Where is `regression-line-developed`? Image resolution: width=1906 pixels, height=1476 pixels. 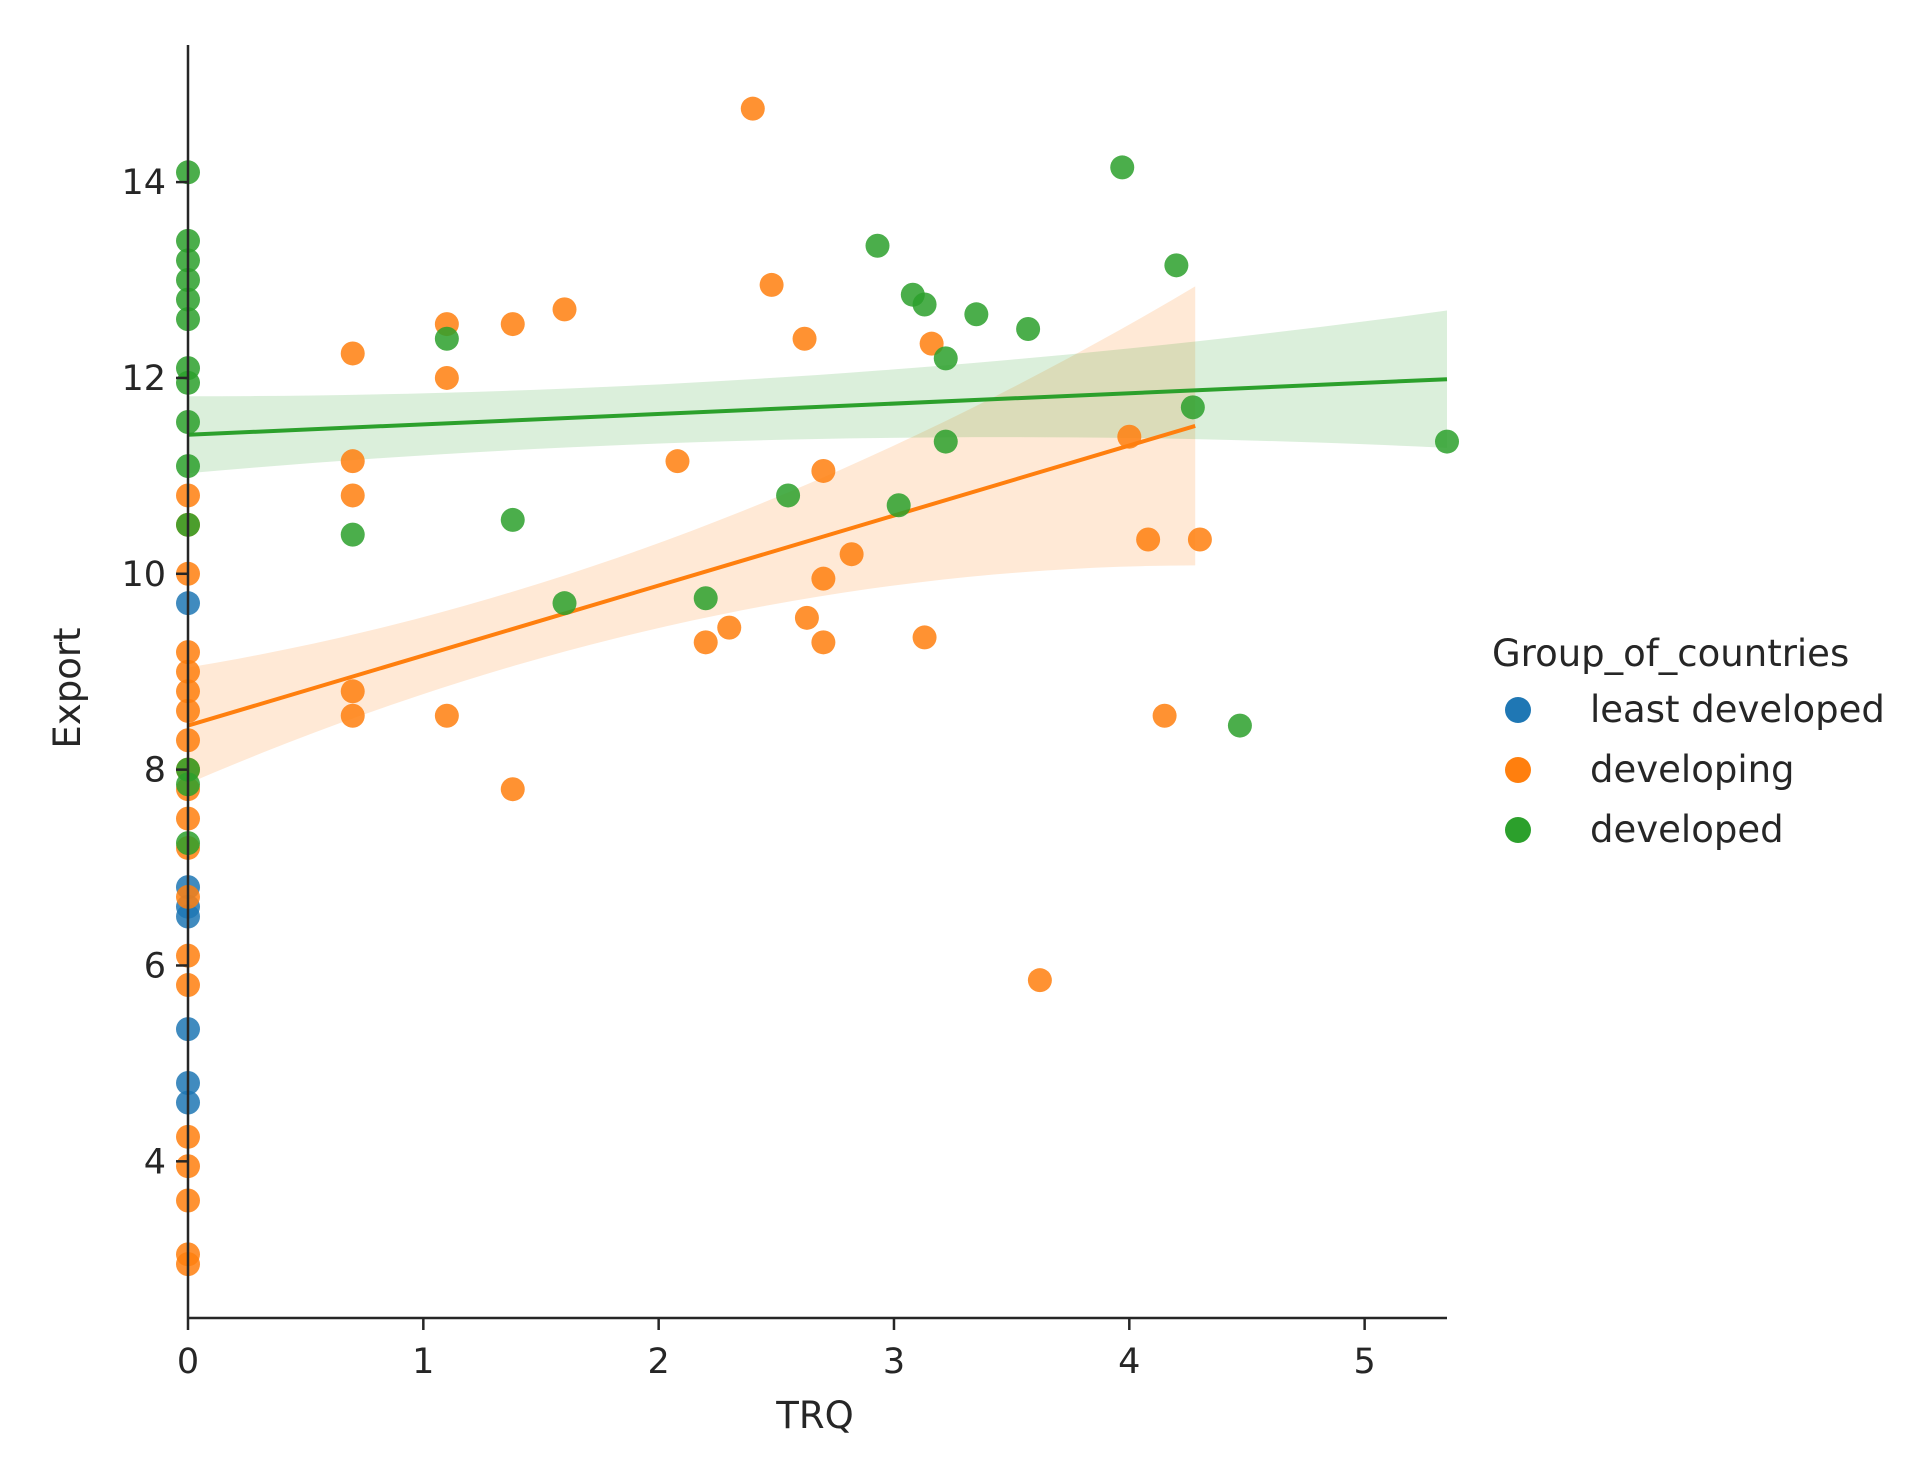
regression-line-developed is located at coordinates (817, 407).